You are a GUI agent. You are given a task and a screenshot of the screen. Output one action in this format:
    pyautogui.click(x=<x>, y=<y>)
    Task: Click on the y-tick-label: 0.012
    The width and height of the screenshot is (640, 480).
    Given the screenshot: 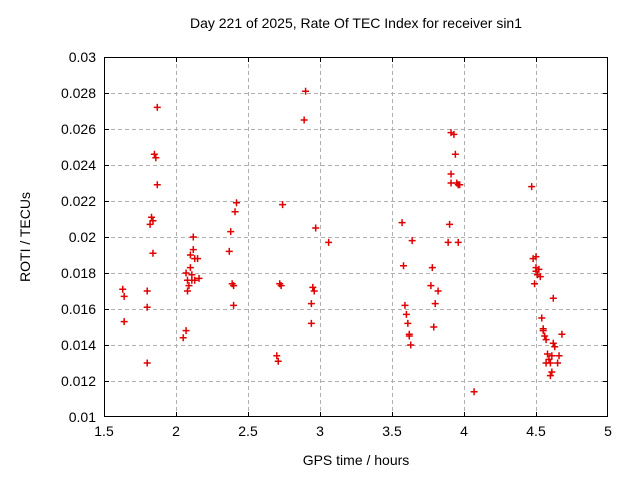 What is the action you would take?
    pyautogui.click(x=78, y=381)
    